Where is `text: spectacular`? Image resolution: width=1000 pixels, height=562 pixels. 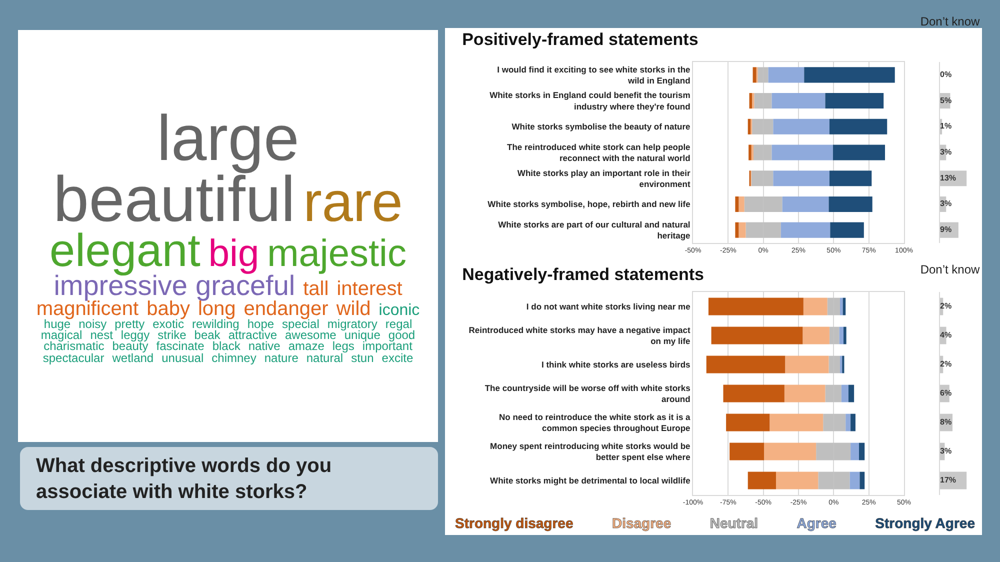
text: spectacular is located at coordinates (73, 357).